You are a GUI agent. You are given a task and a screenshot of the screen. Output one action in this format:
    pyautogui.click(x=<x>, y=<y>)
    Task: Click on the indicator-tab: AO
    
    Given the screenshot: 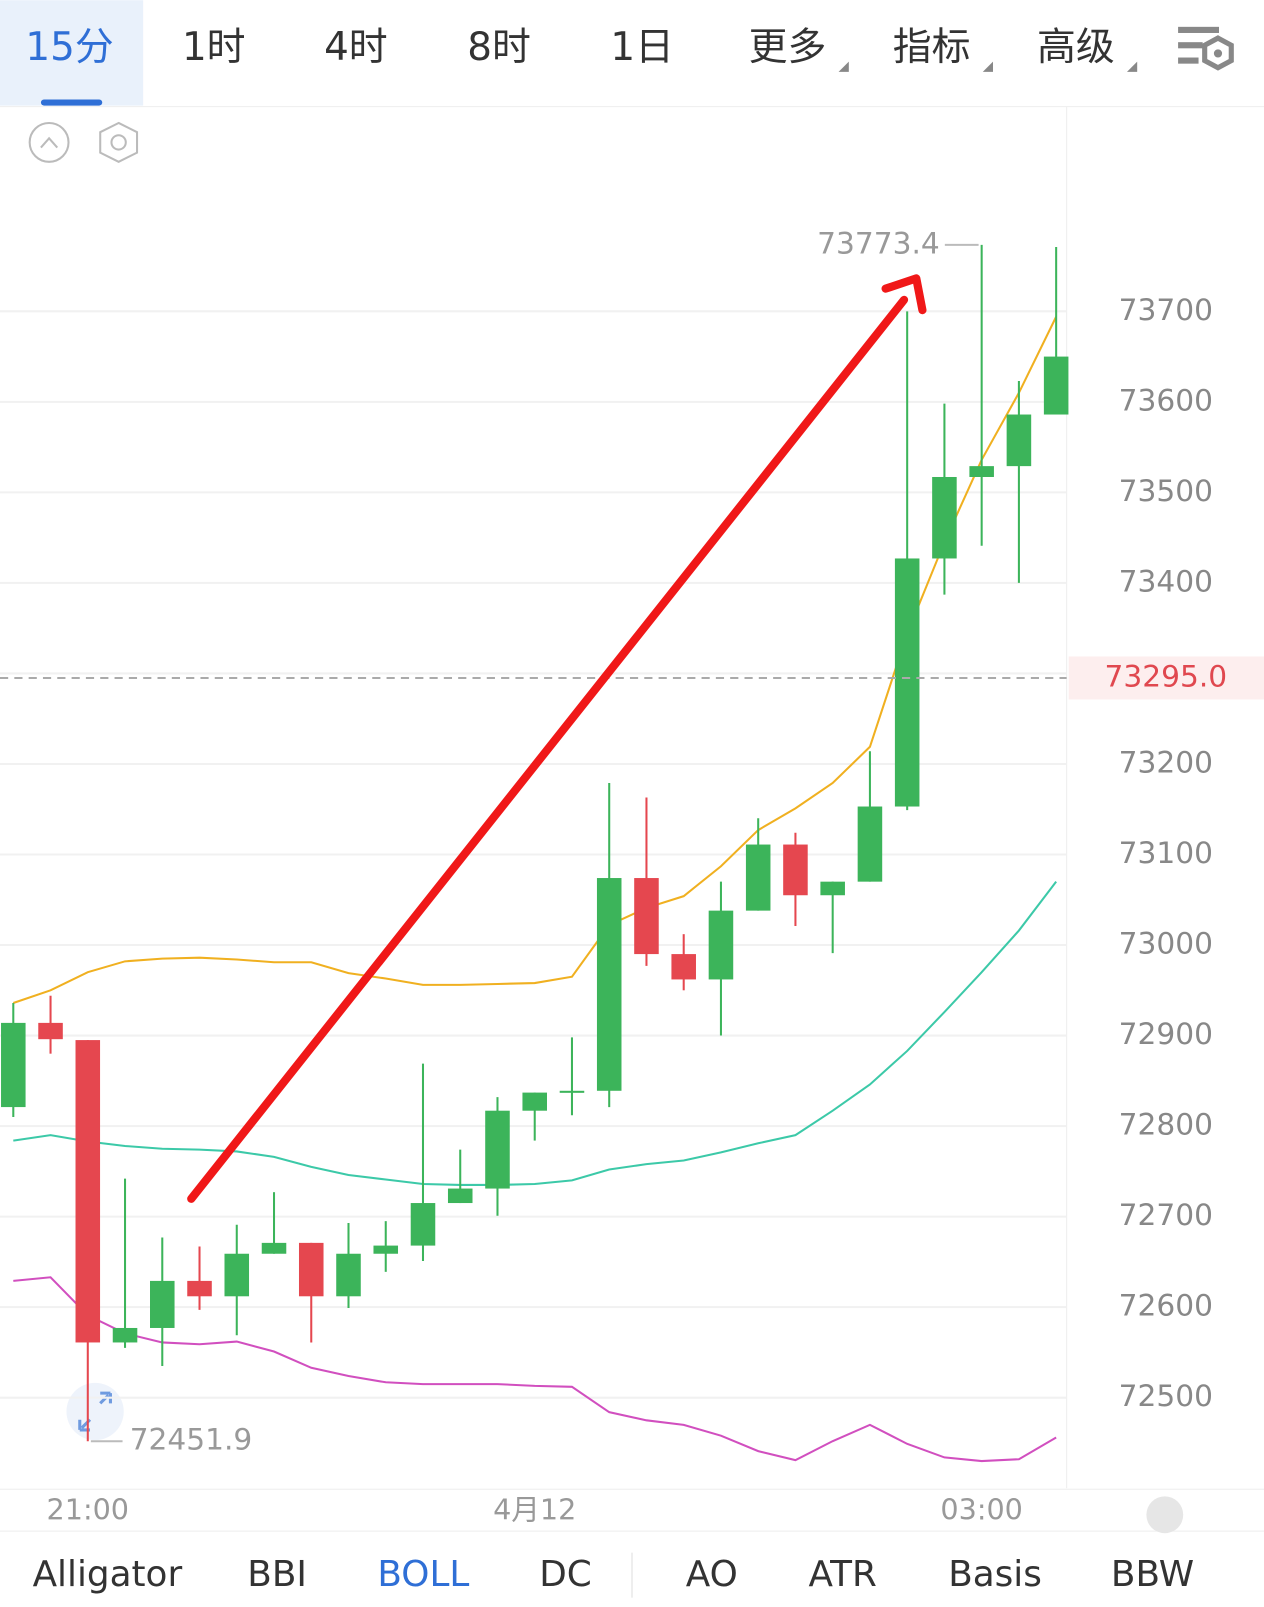 What is the action you would take?
    pyautogui.click(x=712, y=1574)
    